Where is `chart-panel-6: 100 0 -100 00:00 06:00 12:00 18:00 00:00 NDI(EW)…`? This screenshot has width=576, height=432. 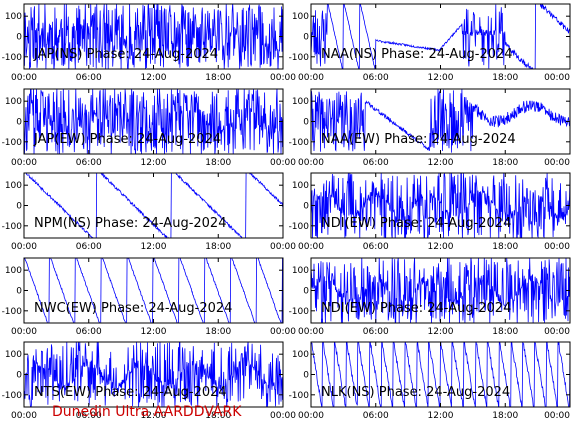
chart-panel-6: 100 0 -100 00:00 06:00 12:00 18:00 00:00 NDI(EW)… is located at coordinates (430, 212).